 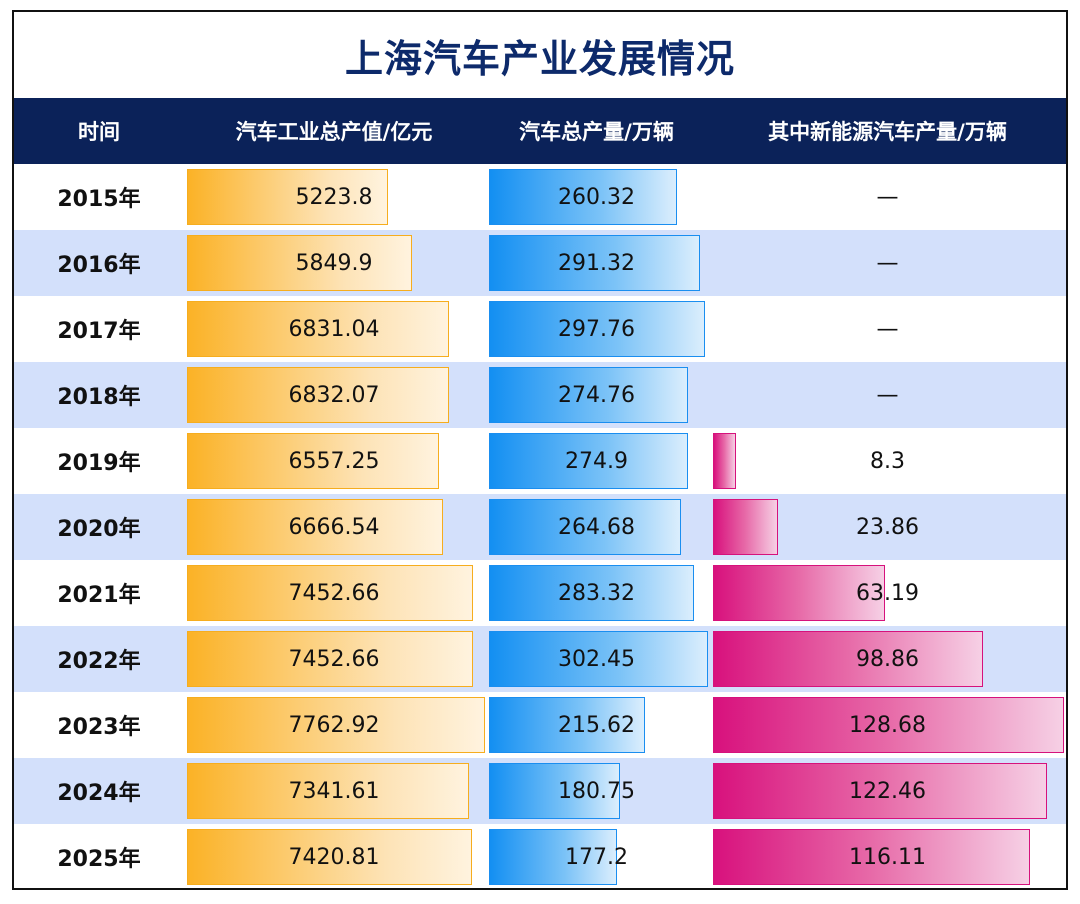 I want to click on header-time: 时间, so click(x=99, y=132).